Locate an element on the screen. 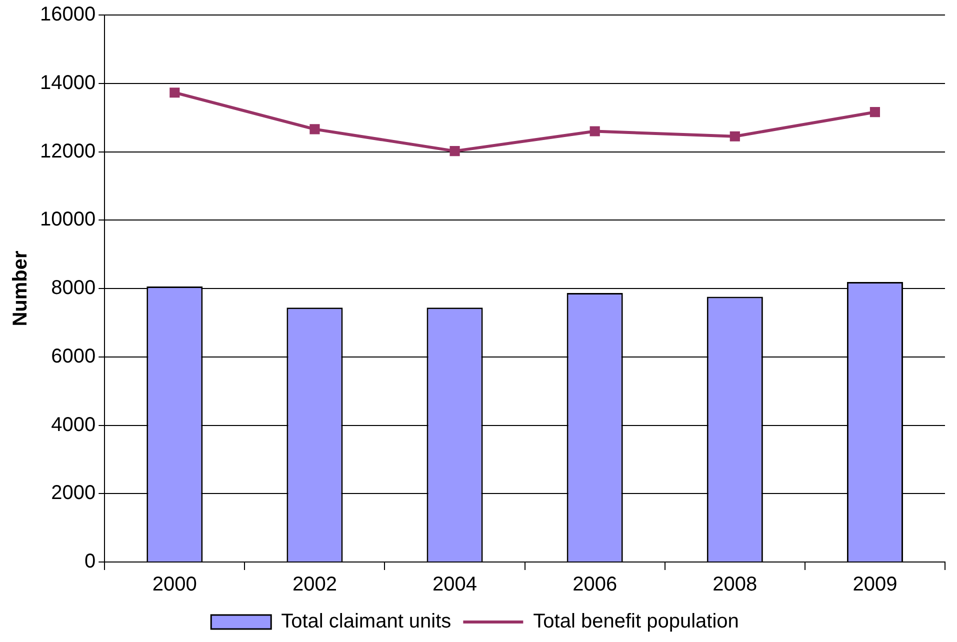 The height and width of the screenshot is (642, 957). x-tick-label: 2000 is located at coordinates (174, 585).